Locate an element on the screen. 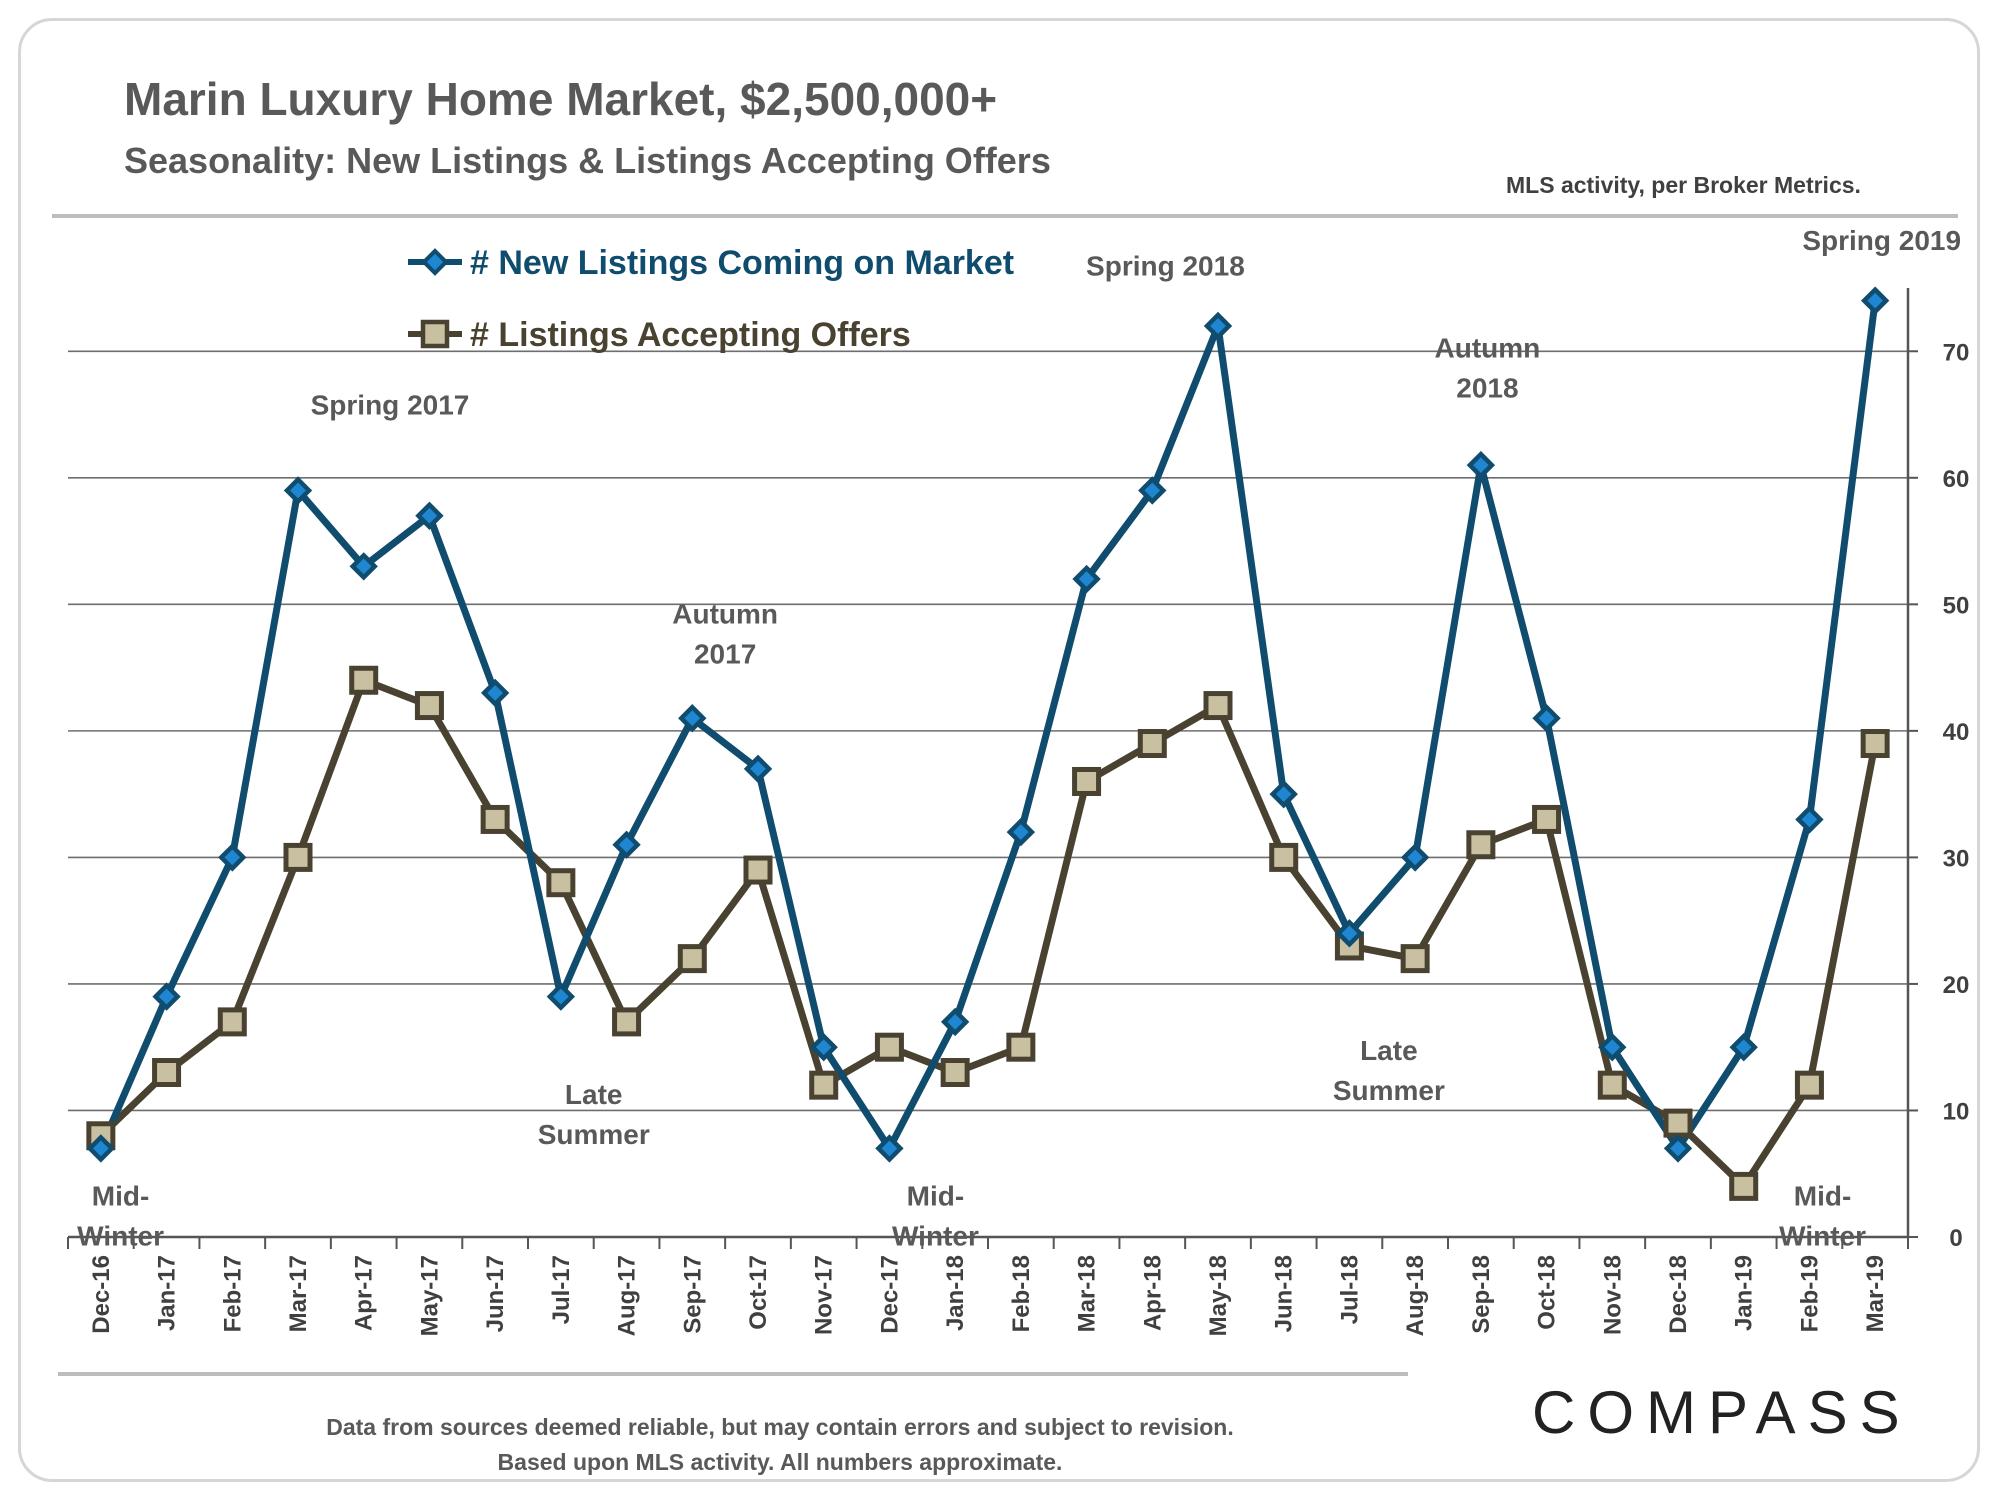 This screenshot has width=2000, height=1500. compass-logo: COMPASS is located at coordinates (1722, 1412).